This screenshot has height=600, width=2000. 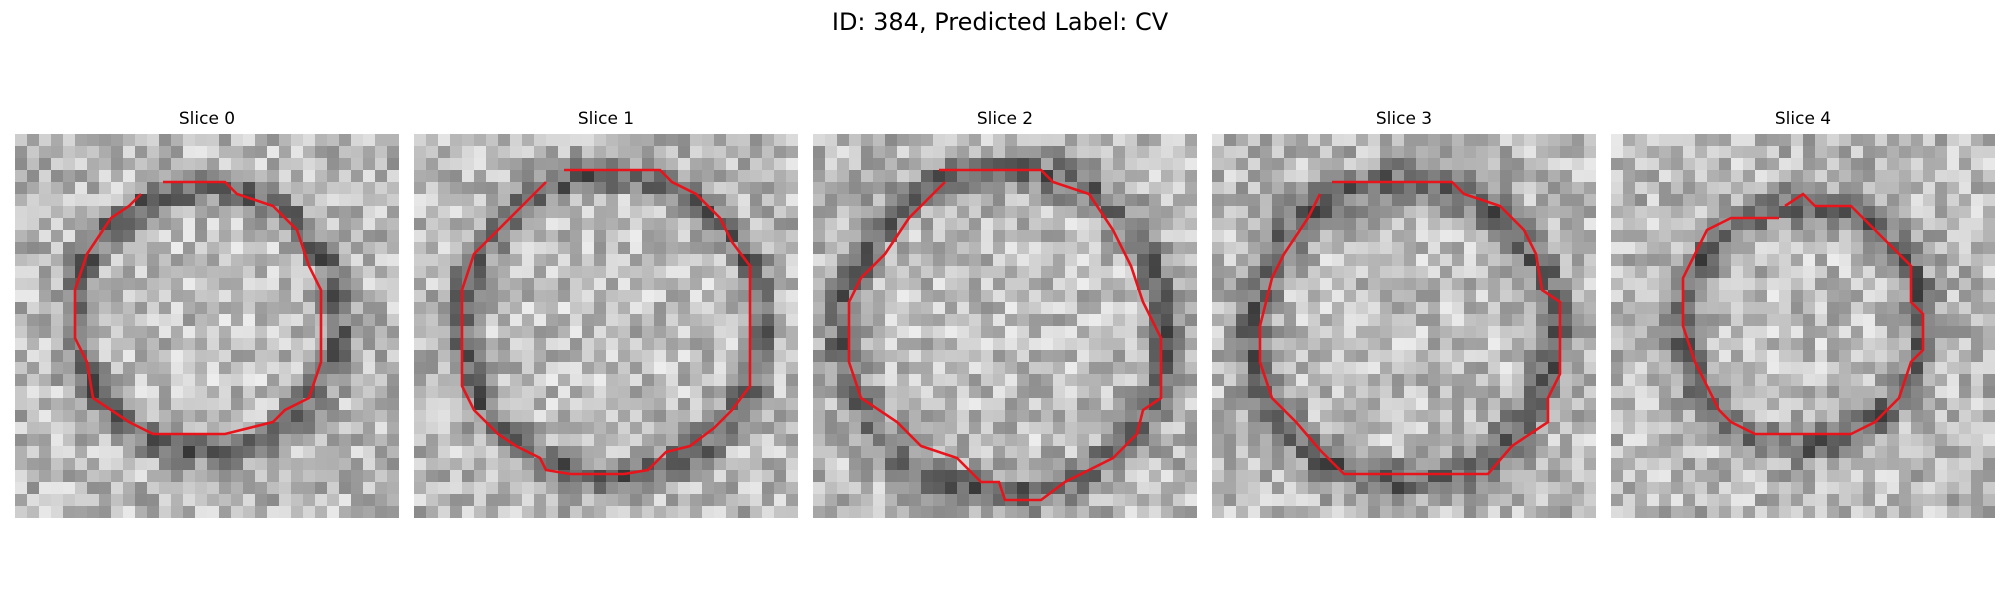 I want to click on slice-title: Slice 3, so click(x=1404, y=119).